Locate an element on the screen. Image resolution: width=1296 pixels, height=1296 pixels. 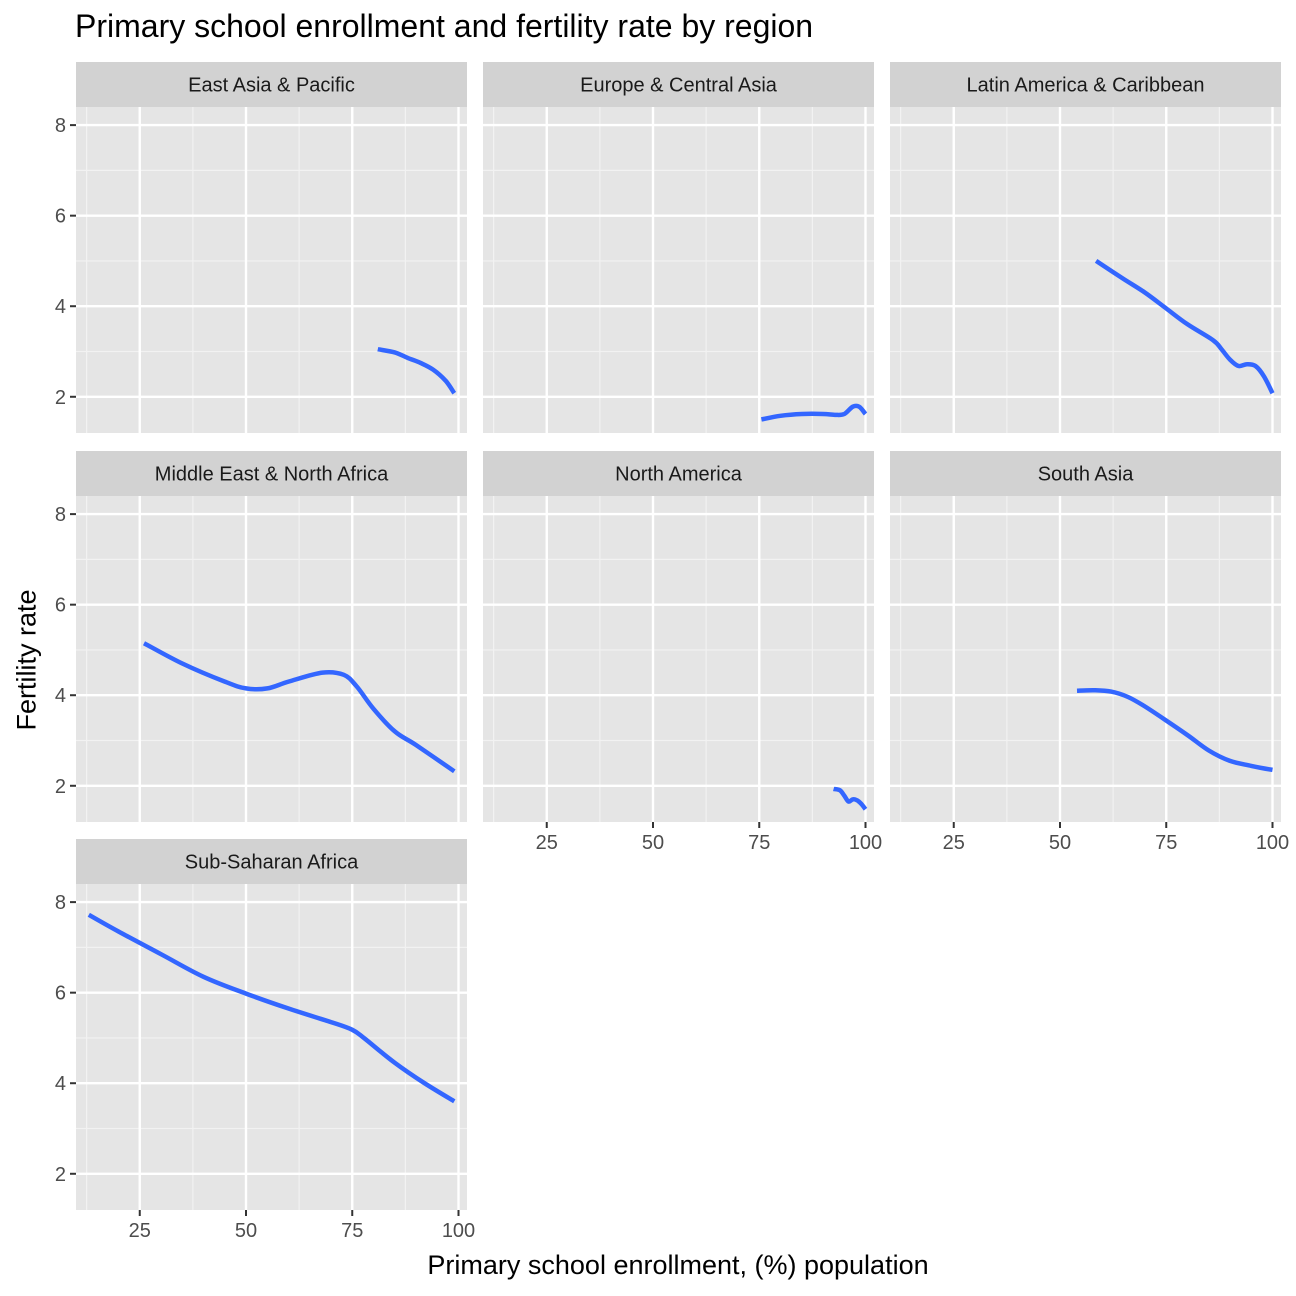
facet-label-europe-and-central-asia: Europe & Central Asia is located at coordinates (679, 86).